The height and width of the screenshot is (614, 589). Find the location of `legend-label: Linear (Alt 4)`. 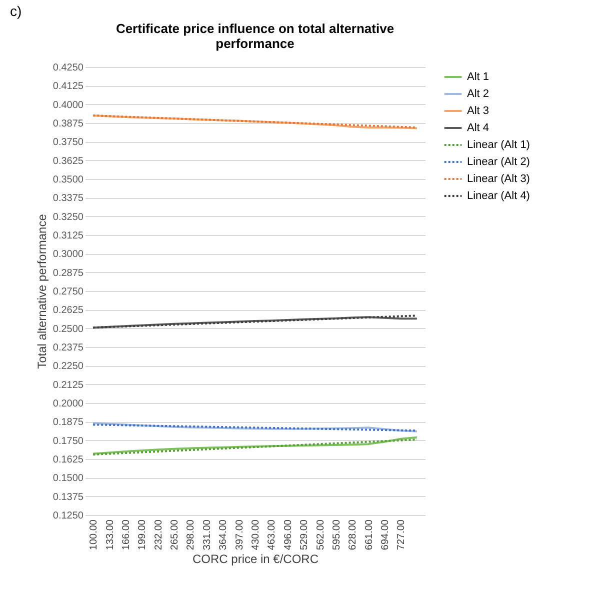

legend-label: Linear (Alt 4) is located at coordinates (498, 196).